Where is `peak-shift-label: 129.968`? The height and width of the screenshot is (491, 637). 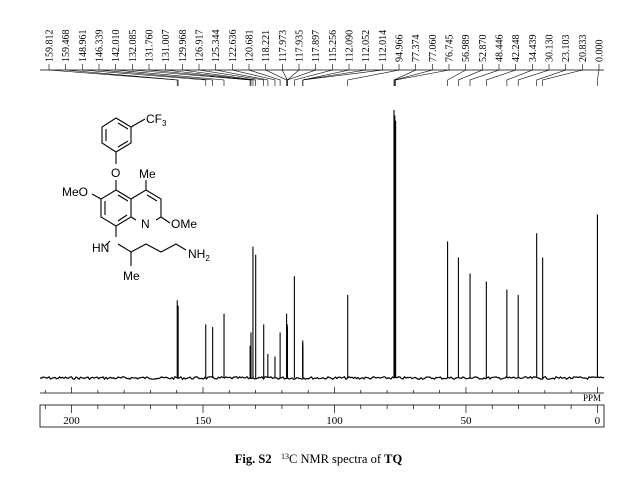 peak-shift-label: 129.968 is located at coordinates (183, 46).